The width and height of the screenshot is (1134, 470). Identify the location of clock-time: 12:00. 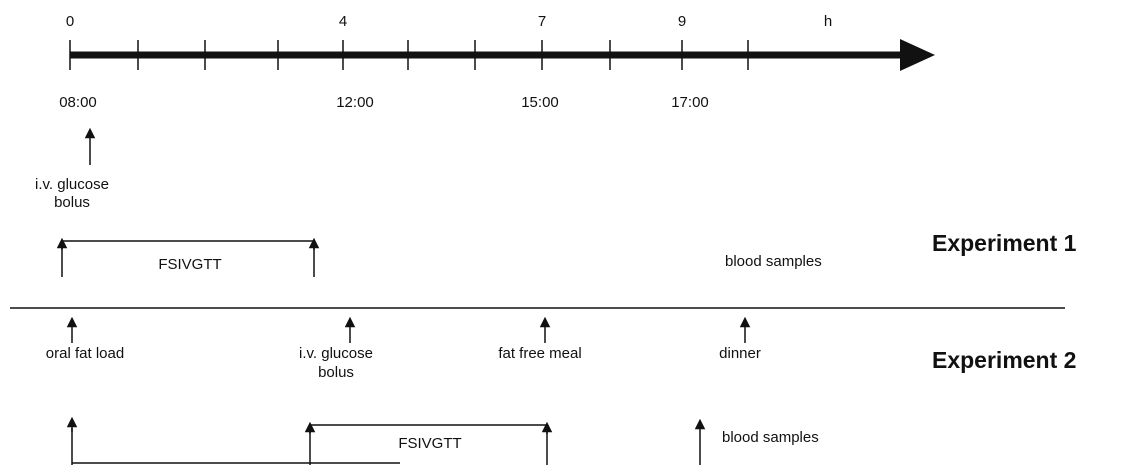
(355, 102).